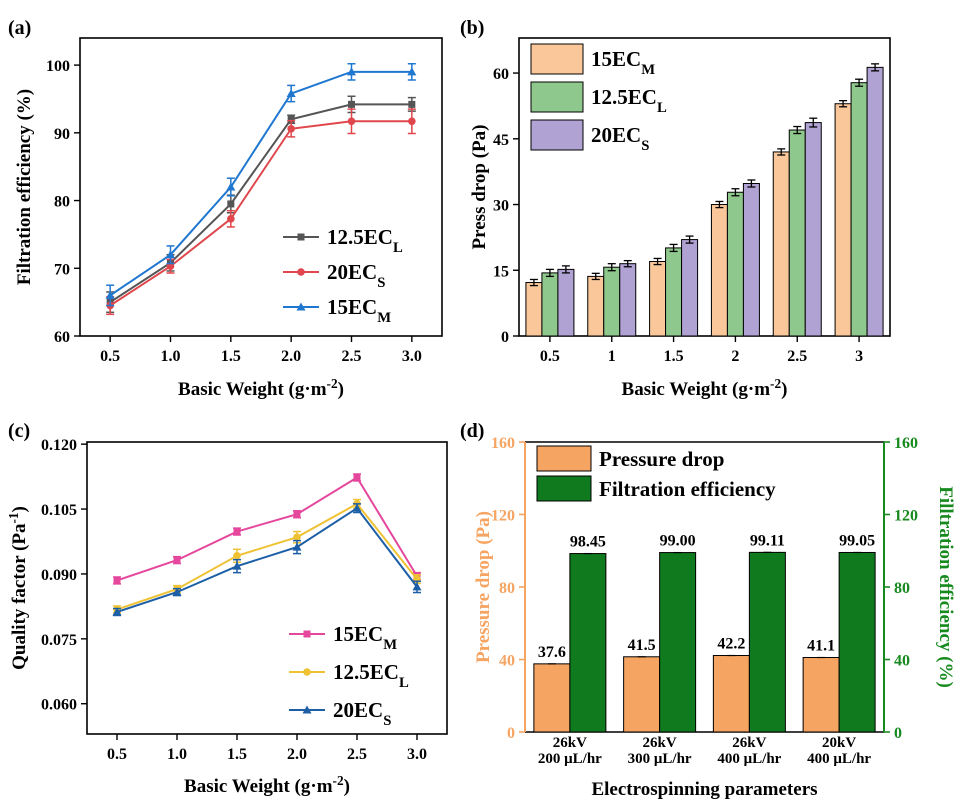  What do you see at coordinates (59, 445) in the screenshot?
I see `y-tick-label: 0.120` at bounding box center [59, 445].